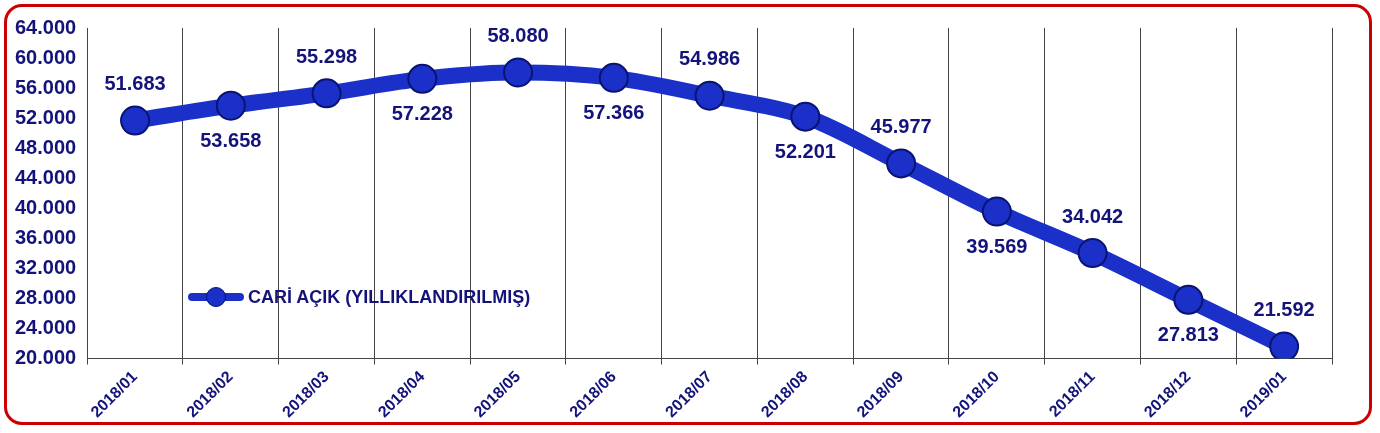 The width and height of the screenshot is (1380, 433). What do you see at coordinates (614, 112) in the screenshot?
I see `data-label: 57.366` at bounding box center [614, 112].